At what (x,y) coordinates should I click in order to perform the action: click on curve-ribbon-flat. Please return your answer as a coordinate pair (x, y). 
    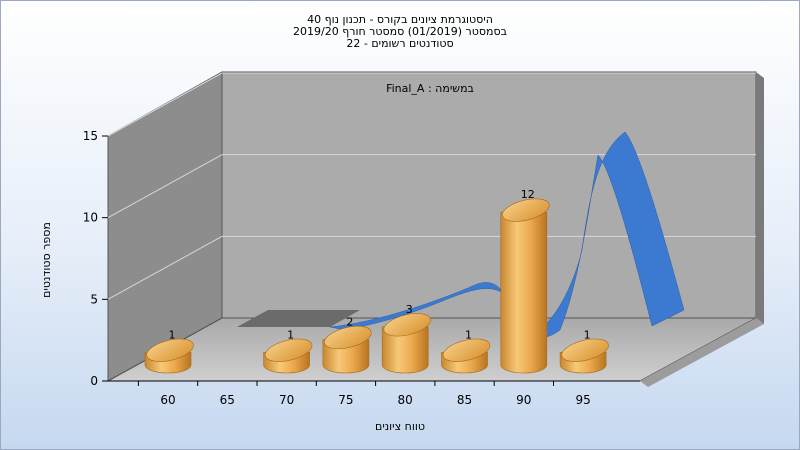
    Looking at the image, I should click on (298, 318).